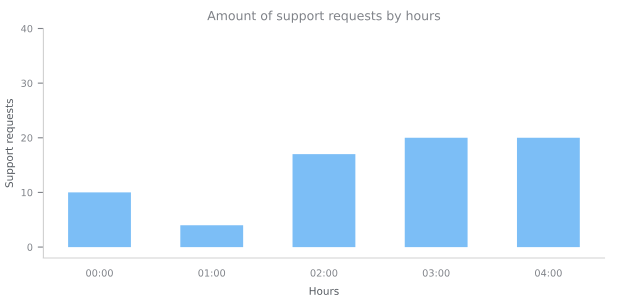 Image resolution: width=620 pixels, height=300 pixels. What do you see at coordinates (548, 273) in the screenshot?
I see `x-tick-label: 04:00` at bounding box center [548, 273].